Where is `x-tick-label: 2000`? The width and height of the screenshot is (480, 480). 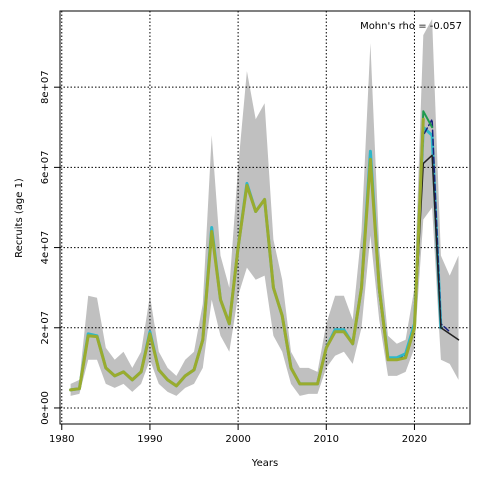 x-tick-label: 2000 is located at coordinates (237, 439).